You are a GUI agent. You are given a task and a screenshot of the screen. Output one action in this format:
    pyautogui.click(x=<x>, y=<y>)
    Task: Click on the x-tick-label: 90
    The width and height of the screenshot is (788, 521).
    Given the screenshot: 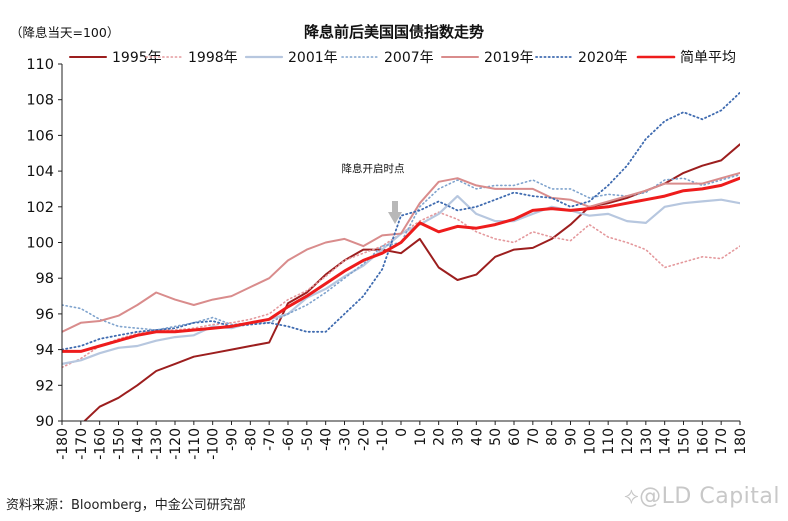 What is the action you would take?
    pyautogui.click(x=572, y=437)
    